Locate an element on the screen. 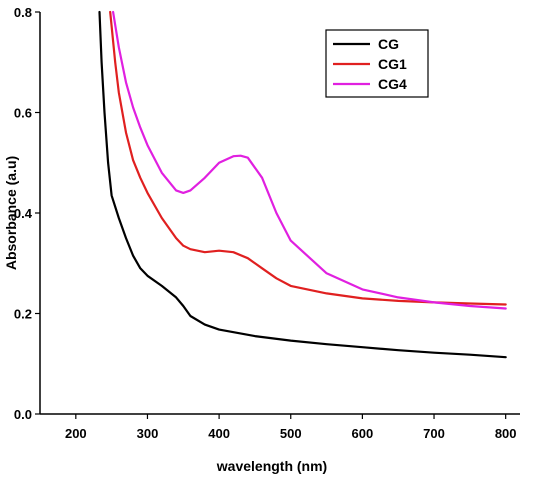  x-tick-label: 800 is located at coordinates (506, 433).